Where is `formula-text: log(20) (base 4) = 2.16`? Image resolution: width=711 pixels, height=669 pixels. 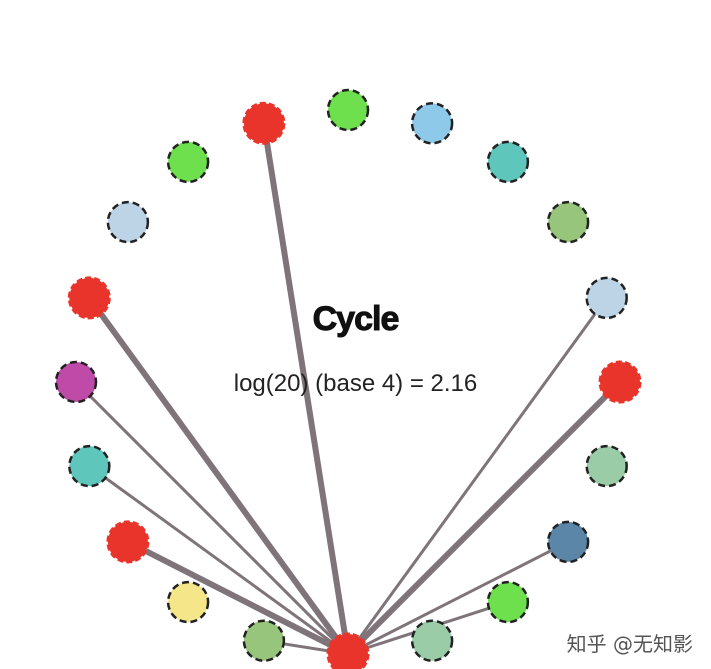 formula-text: log(20) (base 4) = 2.16 is located at coordinates (355, 383).